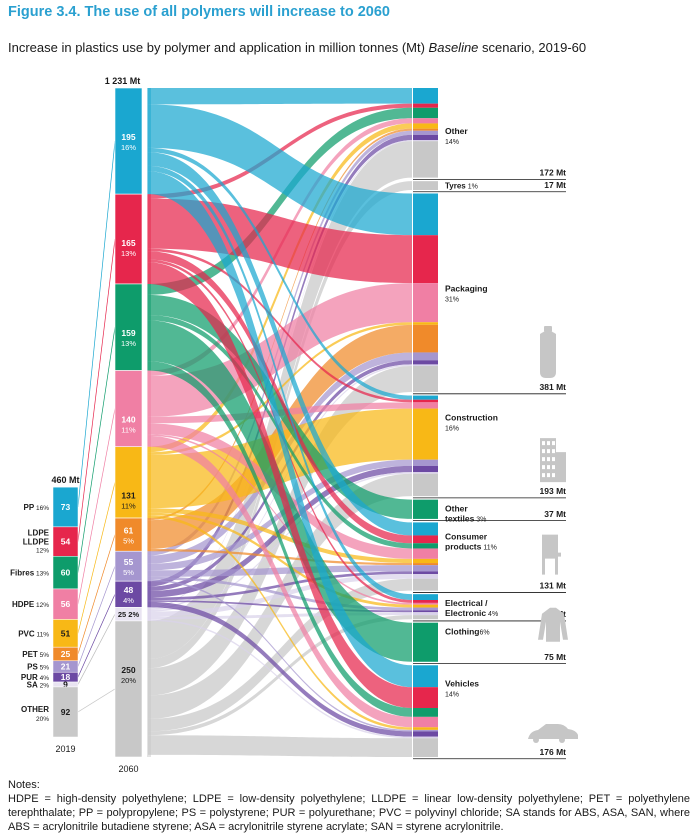  What do you see at coordinates (452, 299) in the screenshot?
I see `app-pct-packaging: 31%` at bounding box center [452, 299].